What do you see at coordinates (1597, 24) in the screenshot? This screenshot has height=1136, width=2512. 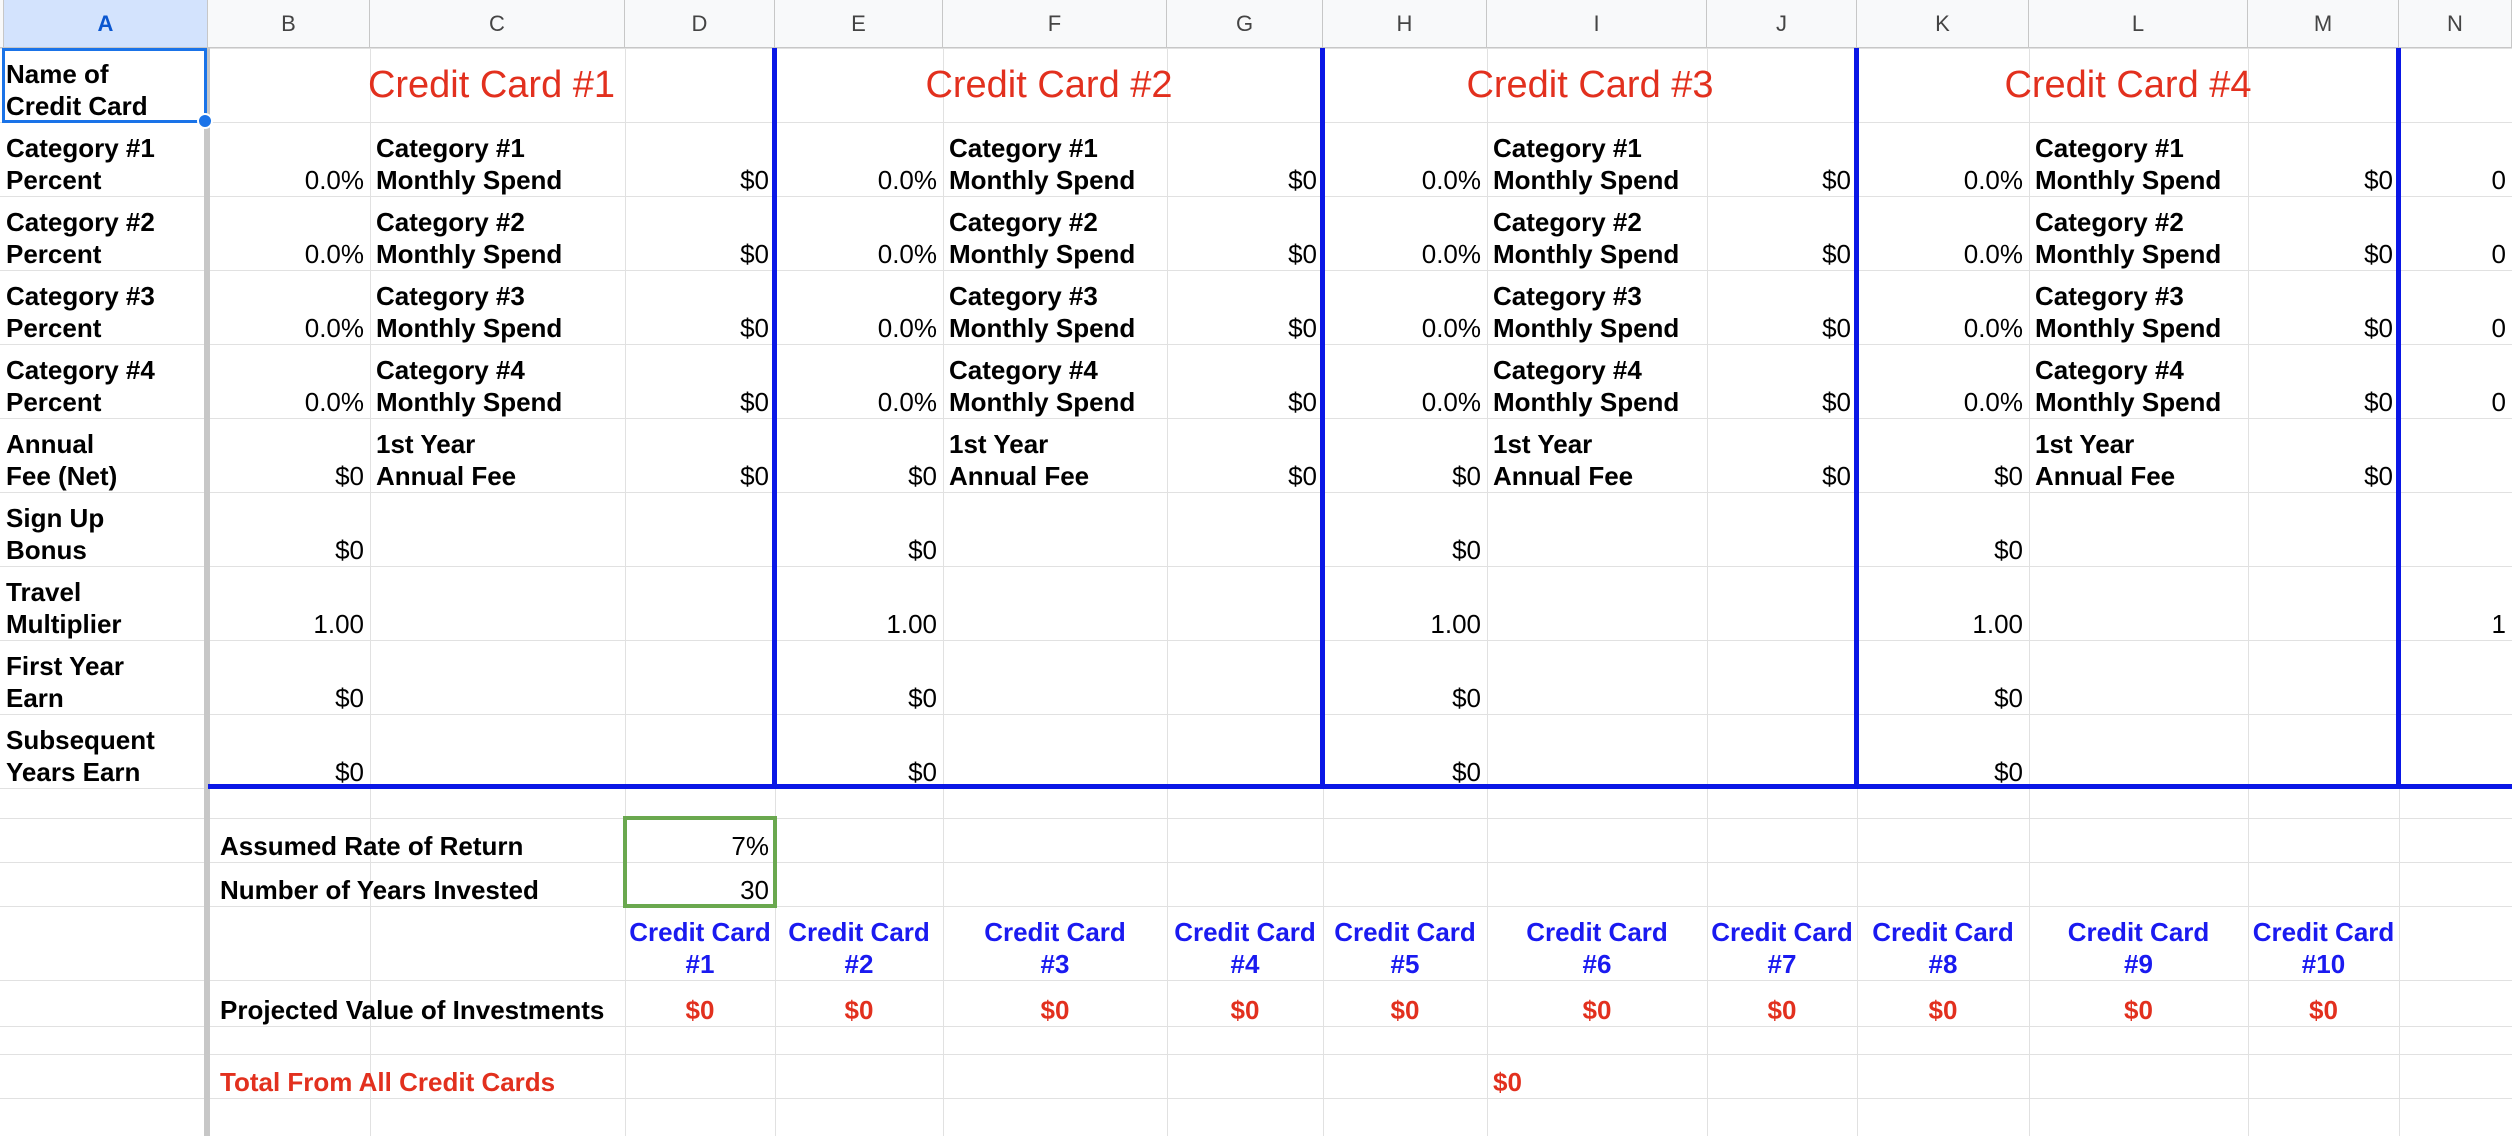 I see `column-header-i: I` at bounding box center [1597, 24].